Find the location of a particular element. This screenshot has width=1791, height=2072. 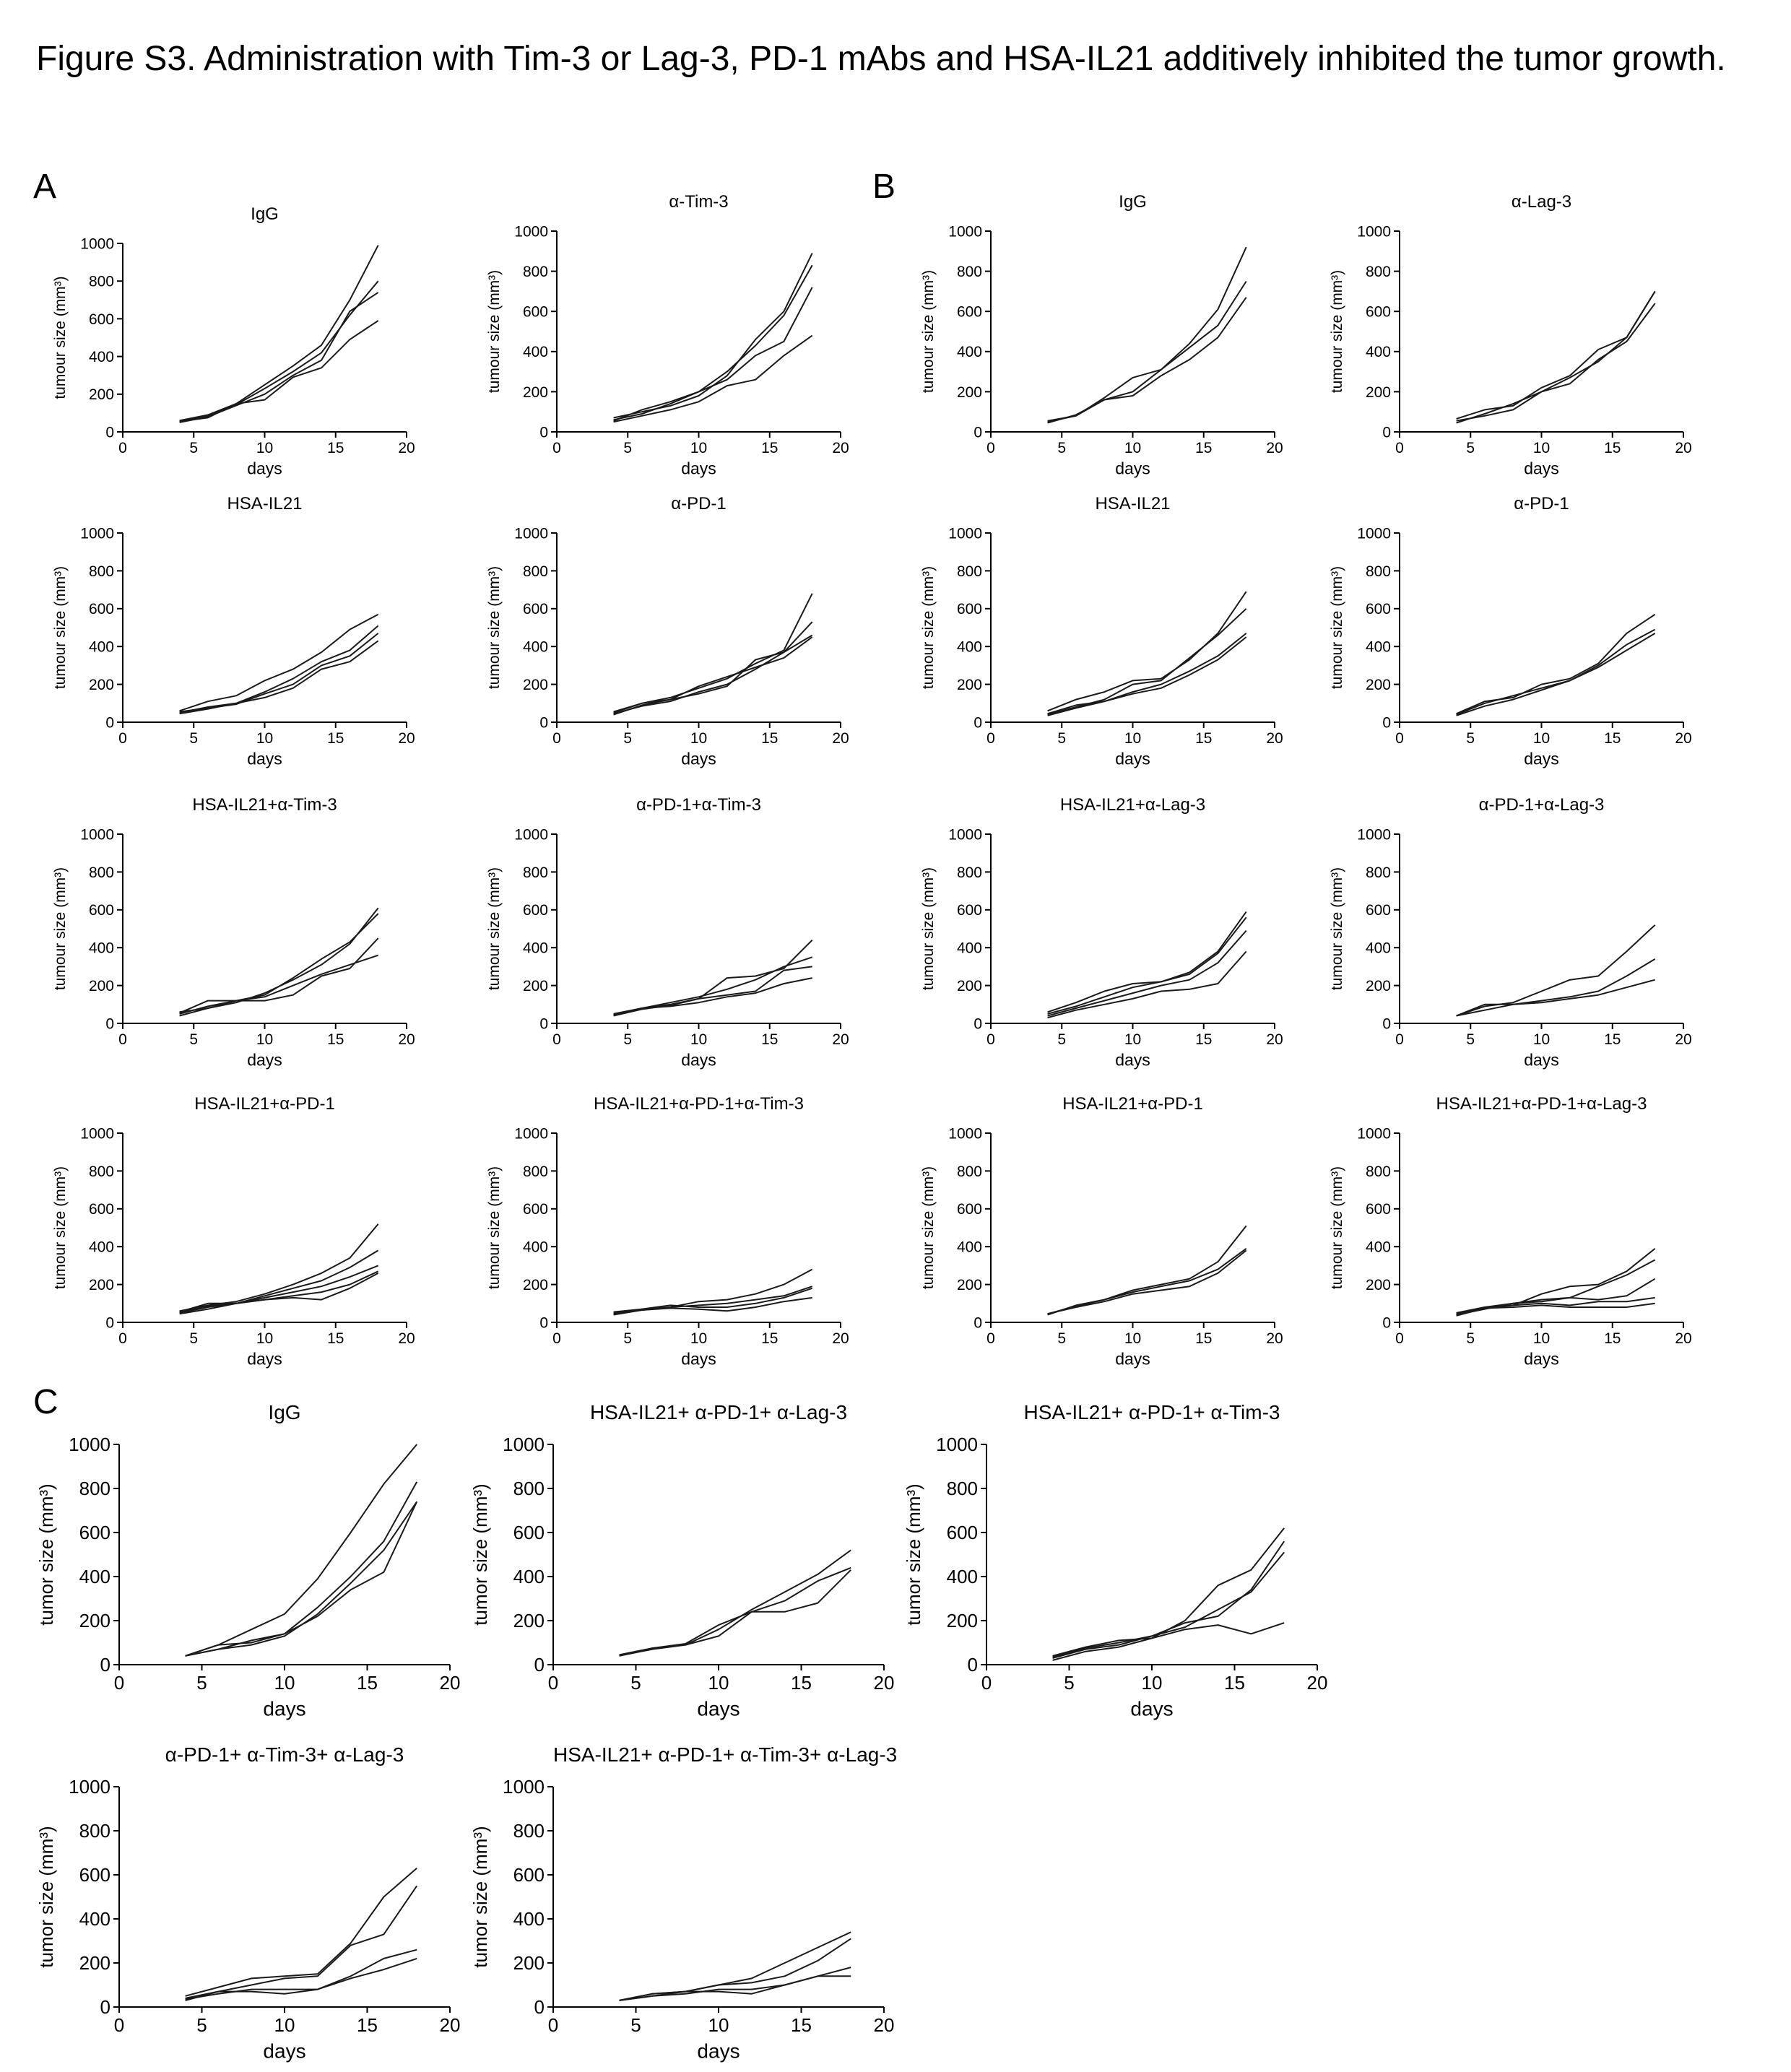

chart-title: α-PD-1+α-Tim-3 is located at coordinates (698, 805).